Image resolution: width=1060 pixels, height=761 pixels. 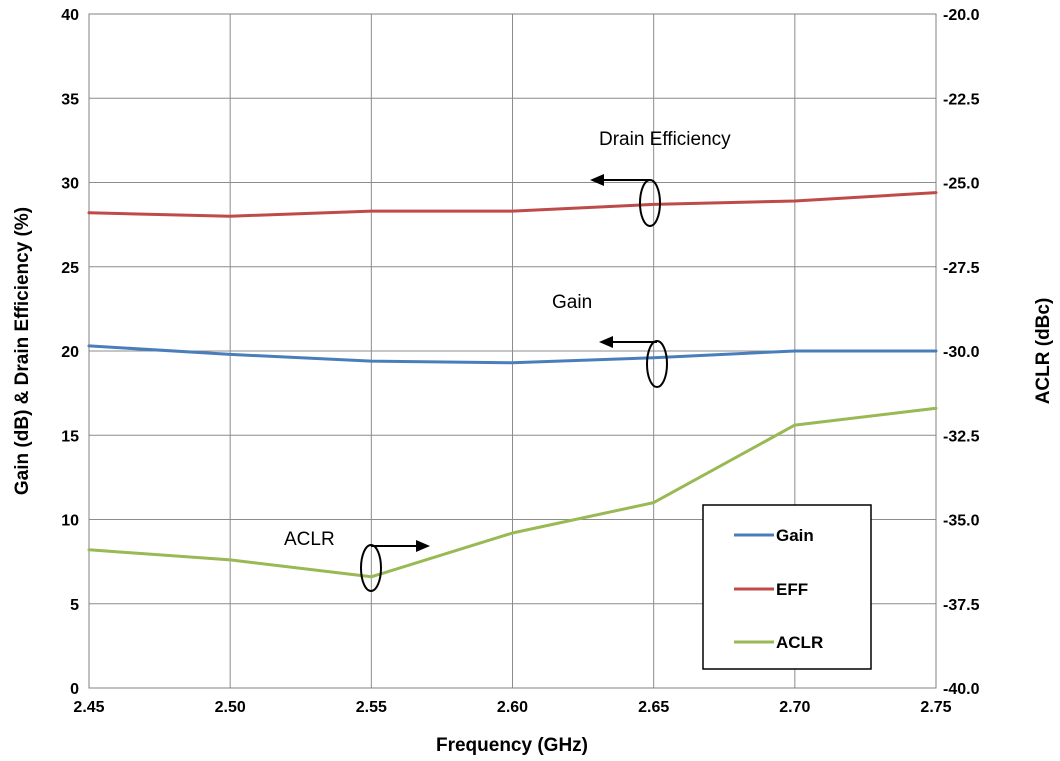 I want to click on annotation-gain: Gain, so click(x=610, y=340).